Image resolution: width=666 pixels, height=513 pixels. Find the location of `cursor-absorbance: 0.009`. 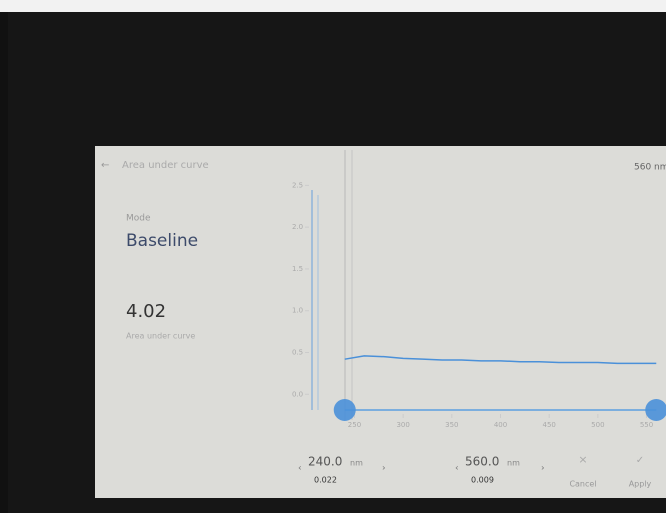

cursor-absorbance: 0.009 is located at coordinates (482, 480).